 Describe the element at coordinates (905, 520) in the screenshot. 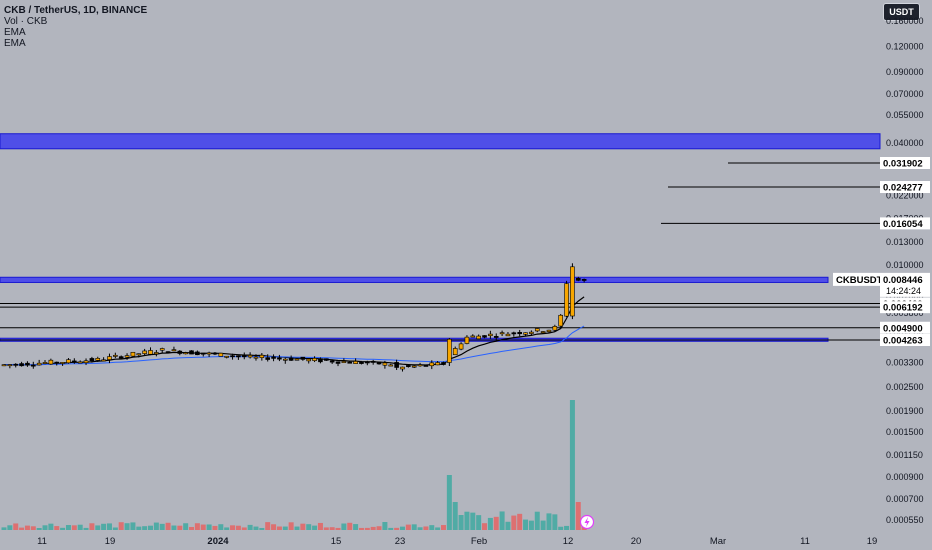

I see `price-axis-tick: 0.000550` at that location.